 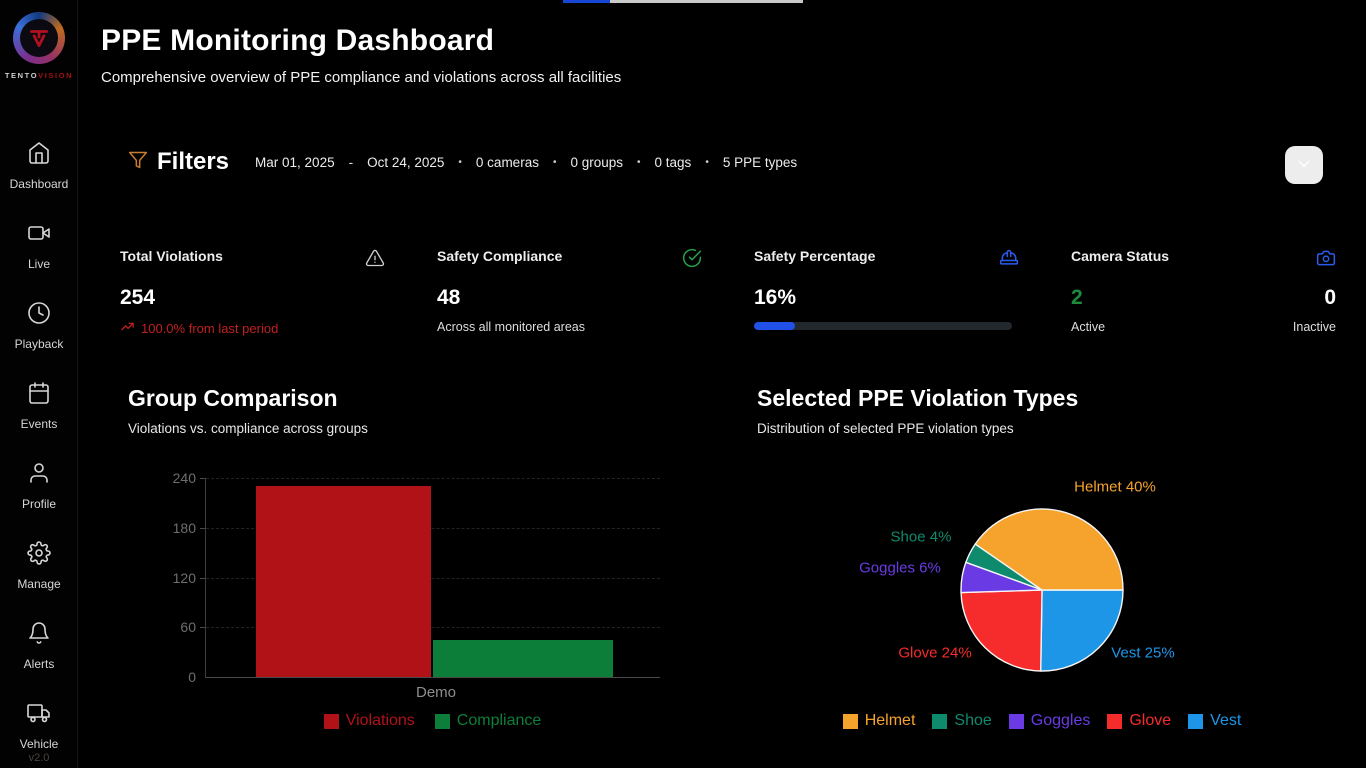 I want to click on truck-icon, so click(x=39, y=715).